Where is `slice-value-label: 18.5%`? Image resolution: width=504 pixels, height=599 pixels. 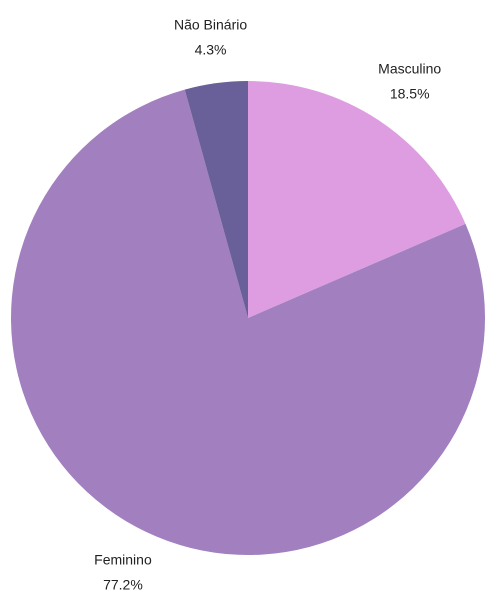 slice-value-label: 18.5% is located at coordinates (410, 94).